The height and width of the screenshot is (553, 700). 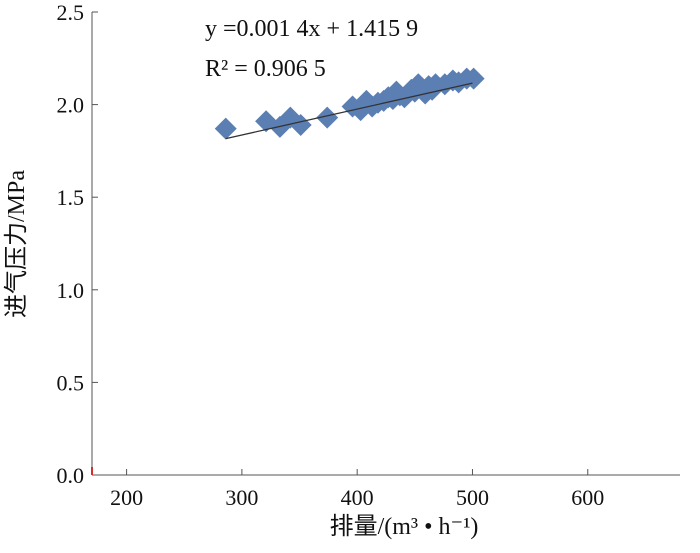 I want to click on x-tick-label: 600, so click(x=587, y=497).